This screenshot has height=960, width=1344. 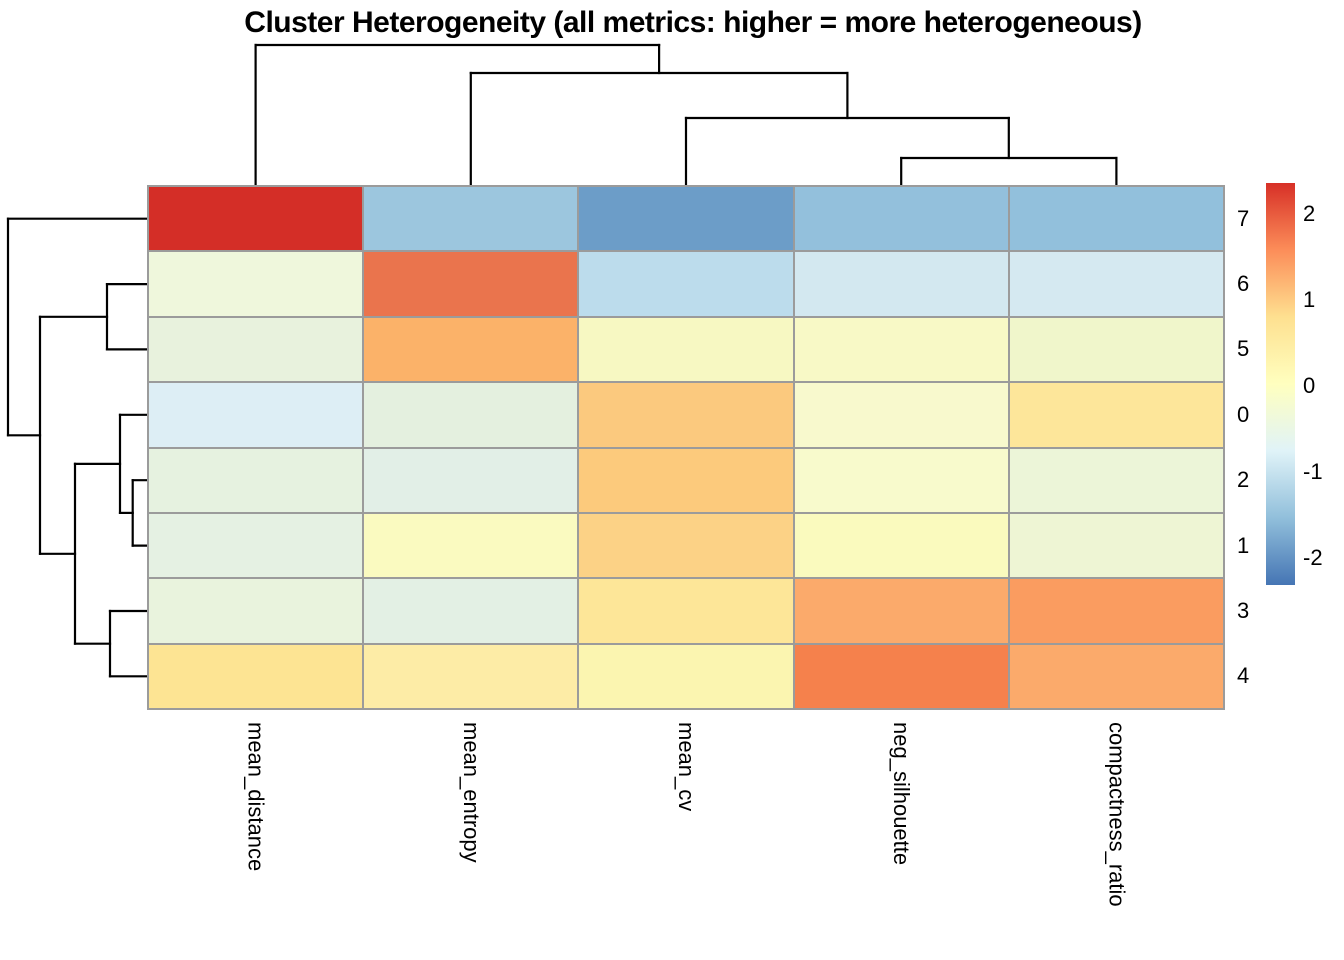 What do you see at coordinates (1243, 676) in the screenshot?
I see `row-label: 4` at bounding box center [1243, 676].